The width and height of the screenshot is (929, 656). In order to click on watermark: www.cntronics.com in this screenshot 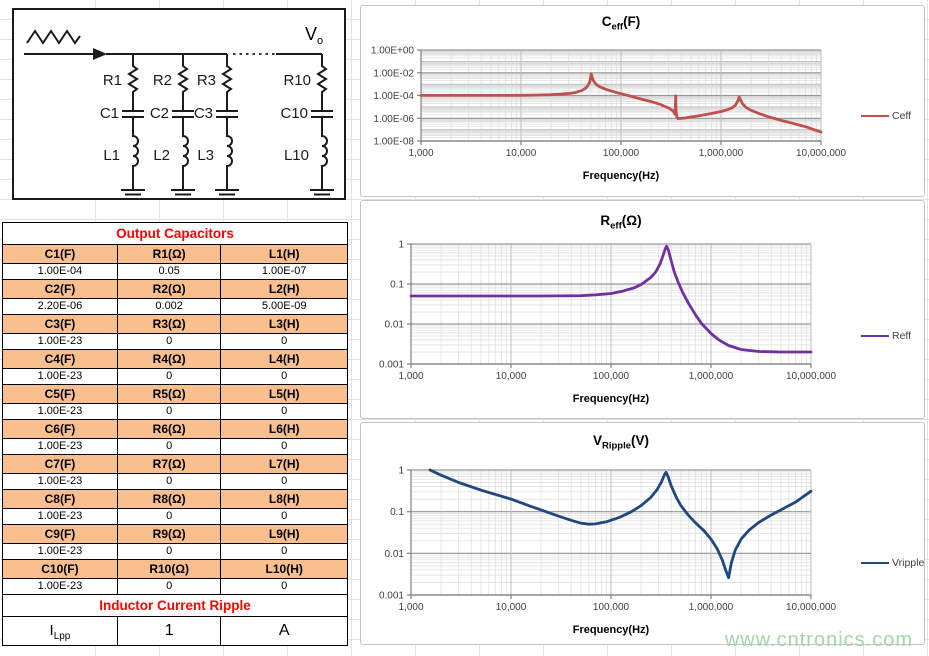, I will do `click(818, 640)`.